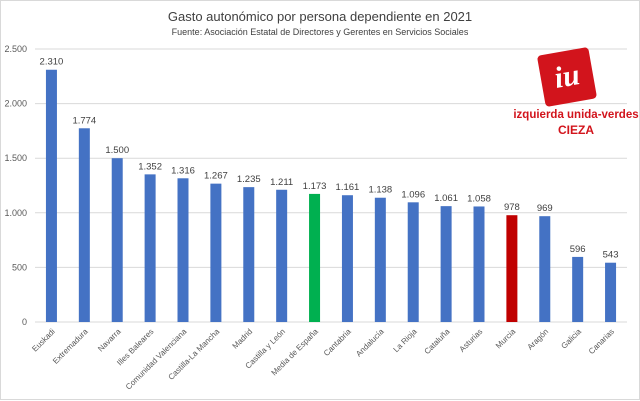  Describe the element at coordinates (249, 179) in the screenshot. I see `data-label: 1.235` at that location.